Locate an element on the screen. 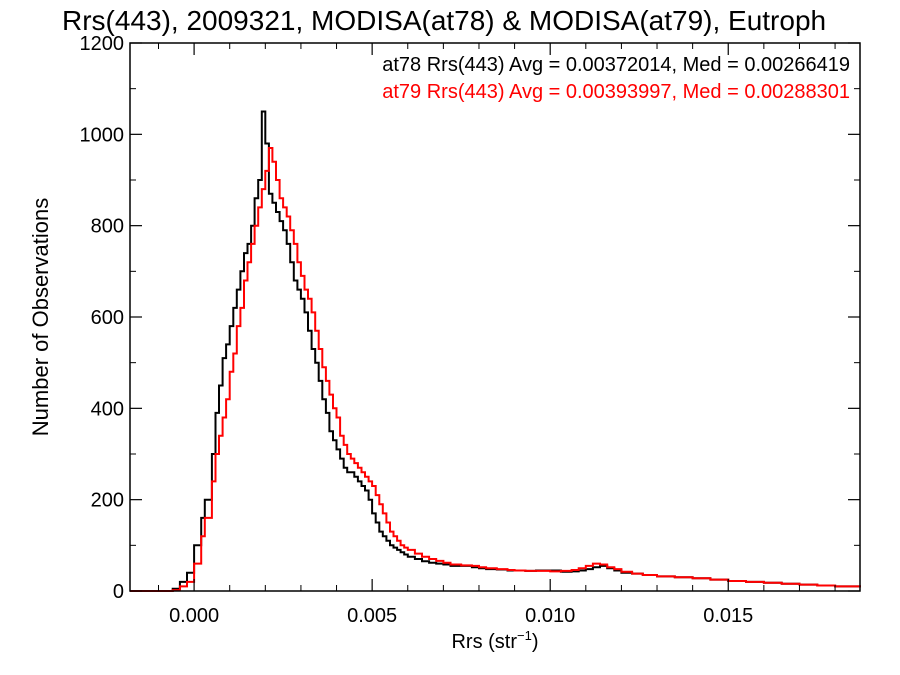 This screenshot has width=900, height=675. y-tick-label: 1200 is located at coordinates (102, 44).